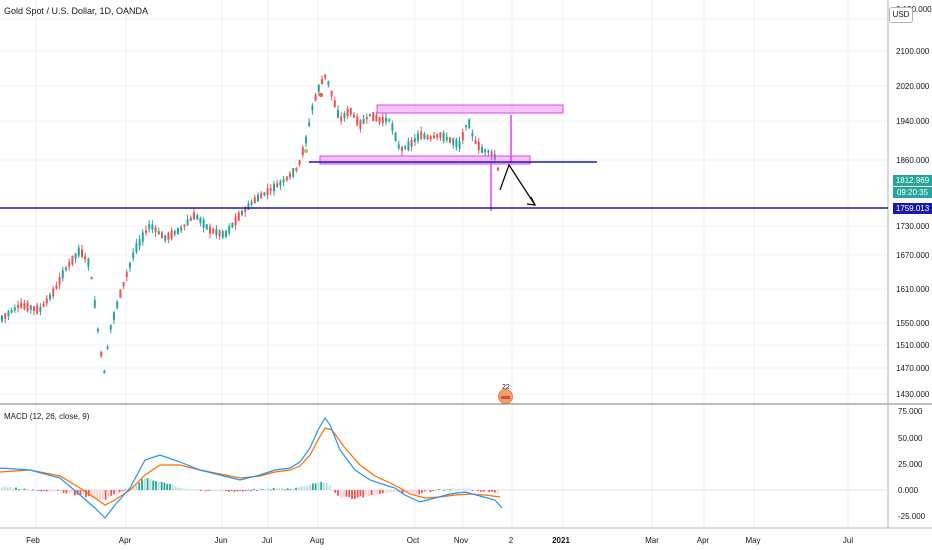  What do you see at coordinates (517, 184) in the screenshot?
I see `projection-path` at bounding box center [517, 184].